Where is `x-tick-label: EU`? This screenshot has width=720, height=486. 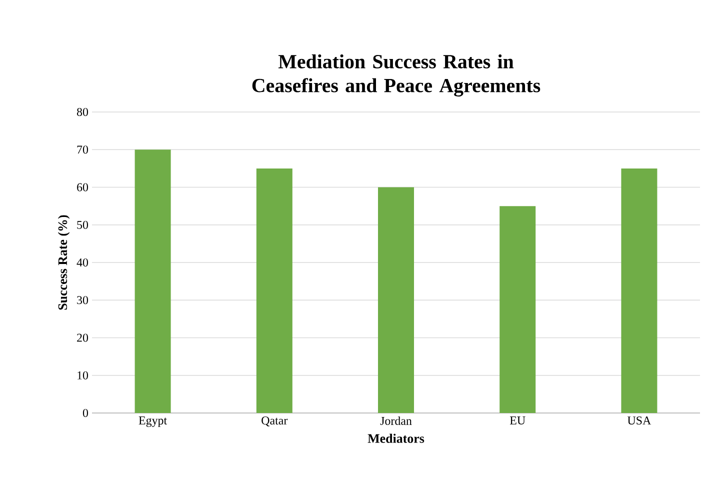 x-tick-label: EU is located at coordinates (518, 420).